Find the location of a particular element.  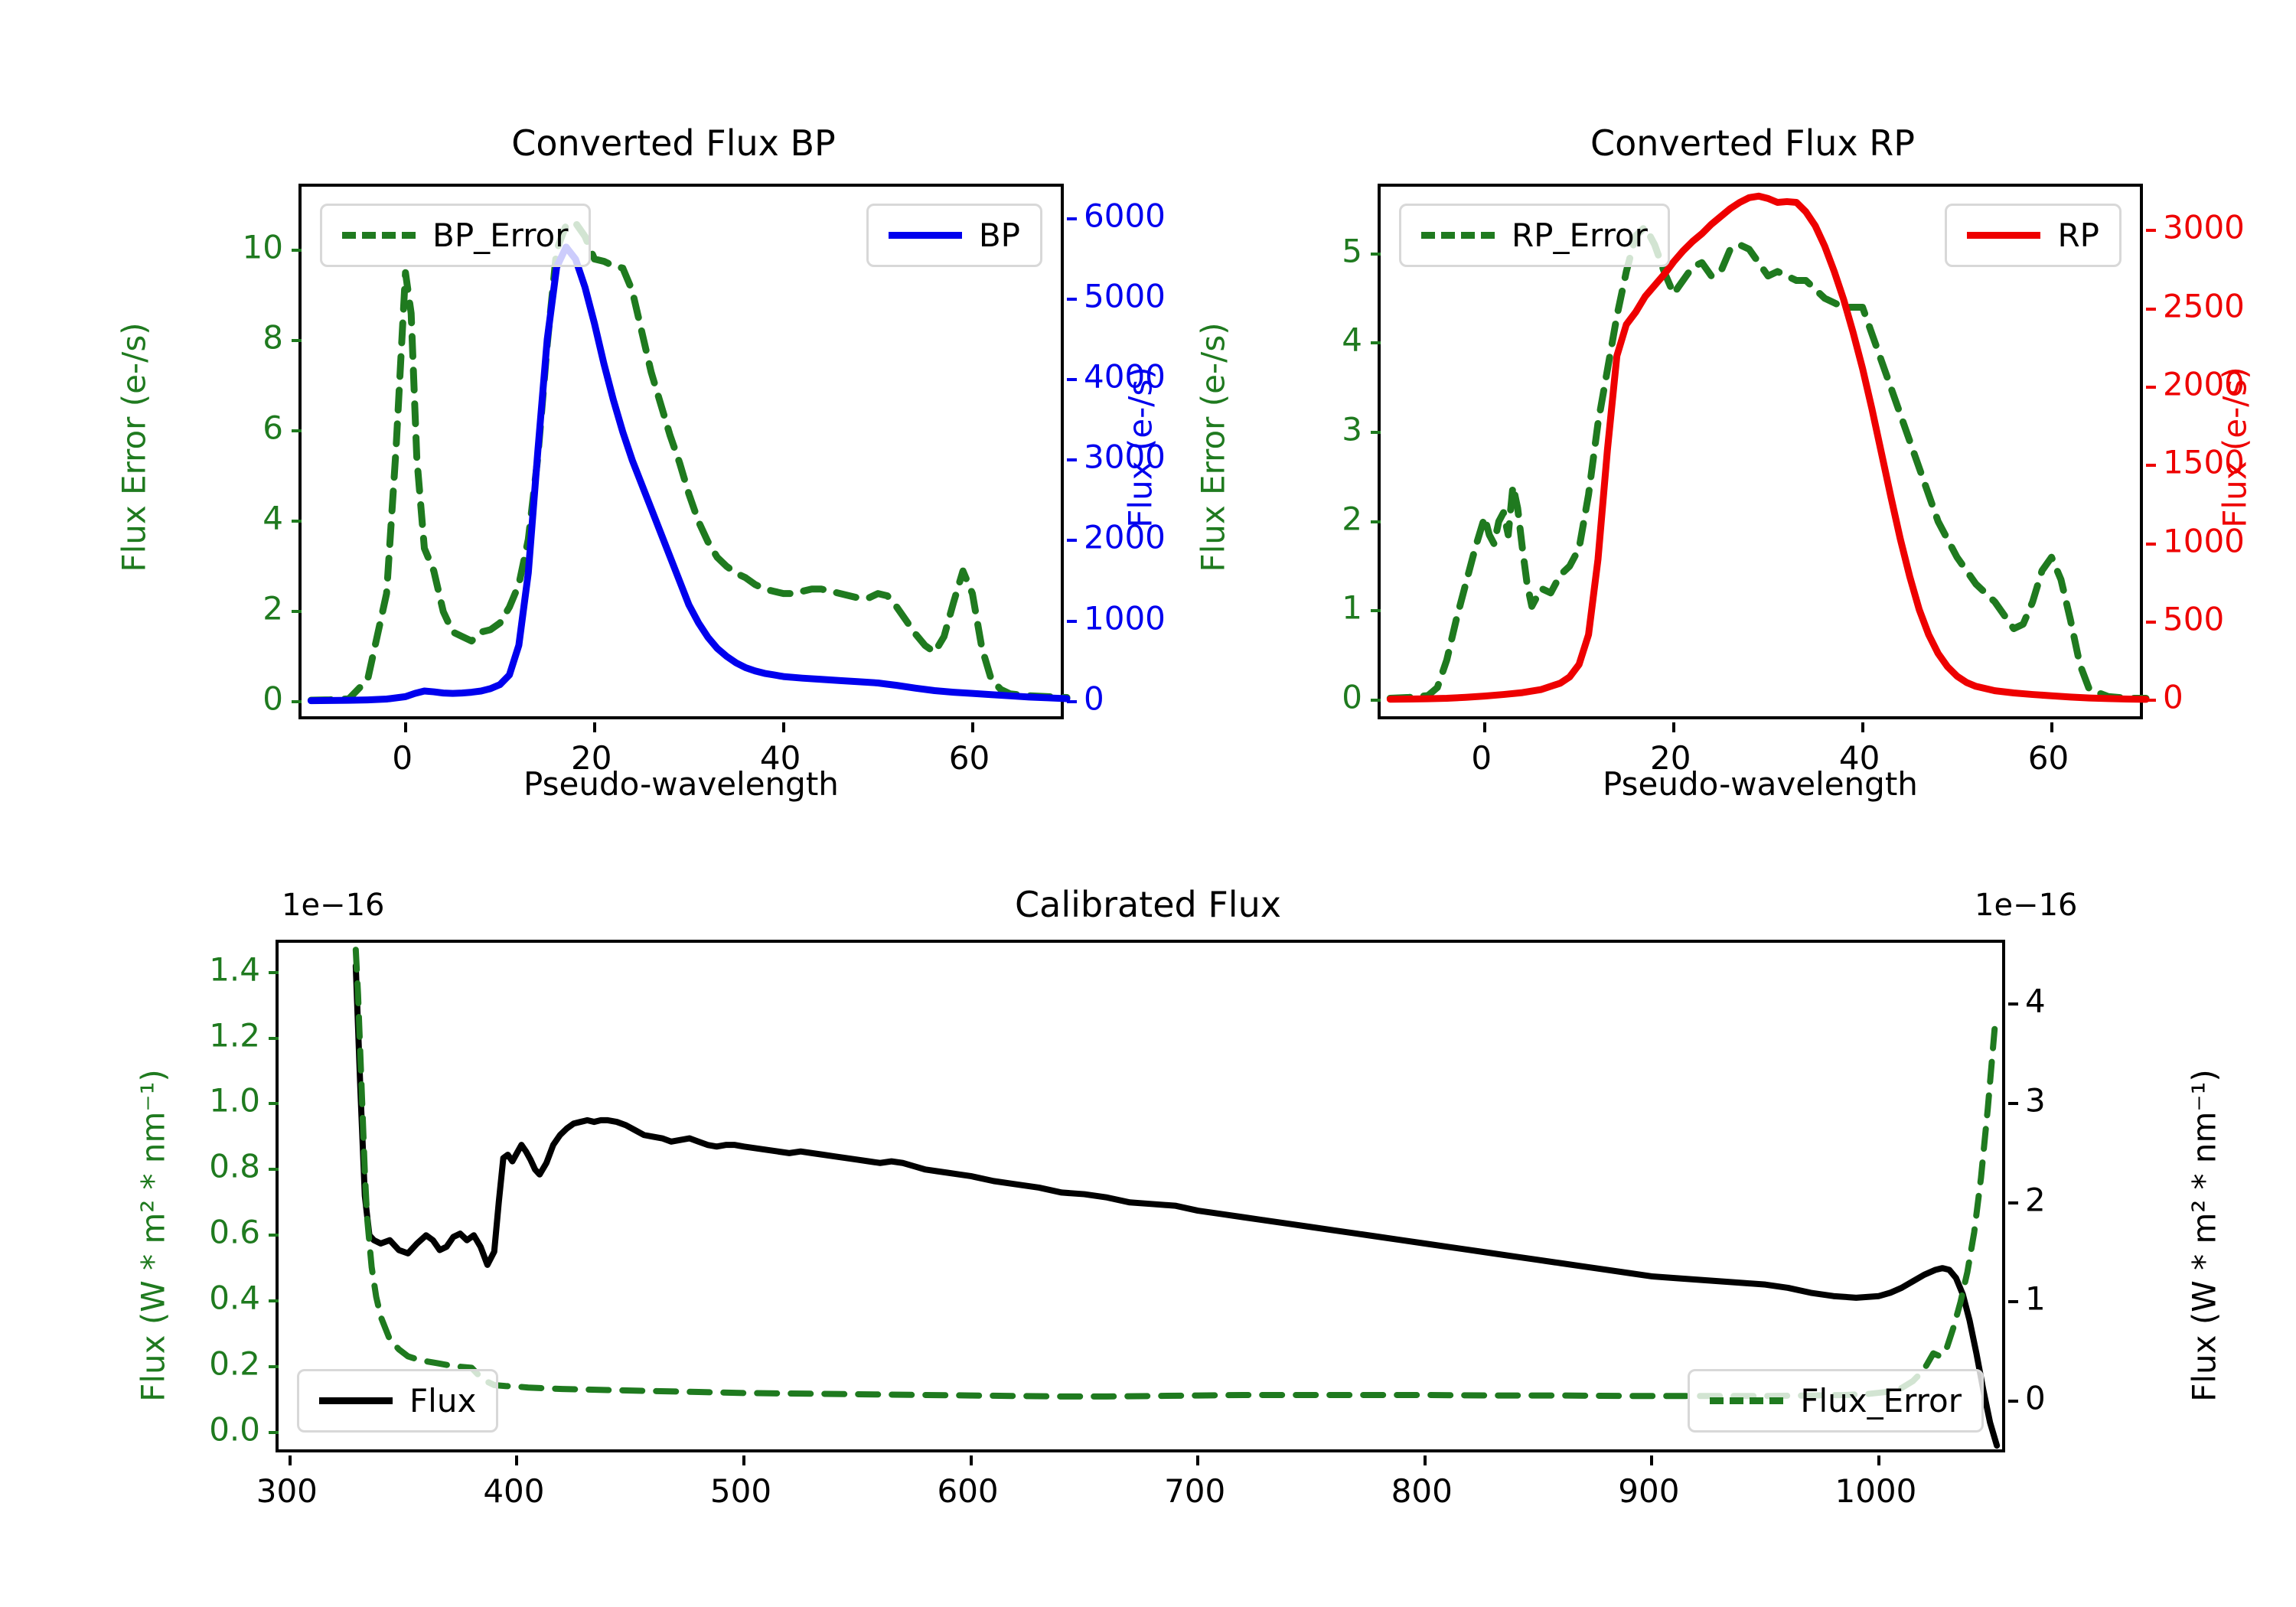

legend-swatch-flux-error is located at coordinates (1747, 1400).